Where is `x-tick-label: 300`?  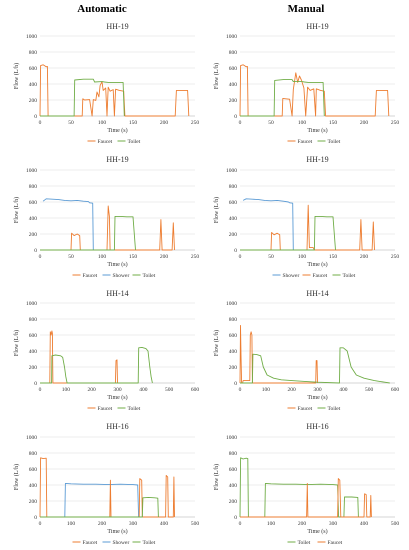
x-tick-label: 300 is located at coordinates (317, 390).